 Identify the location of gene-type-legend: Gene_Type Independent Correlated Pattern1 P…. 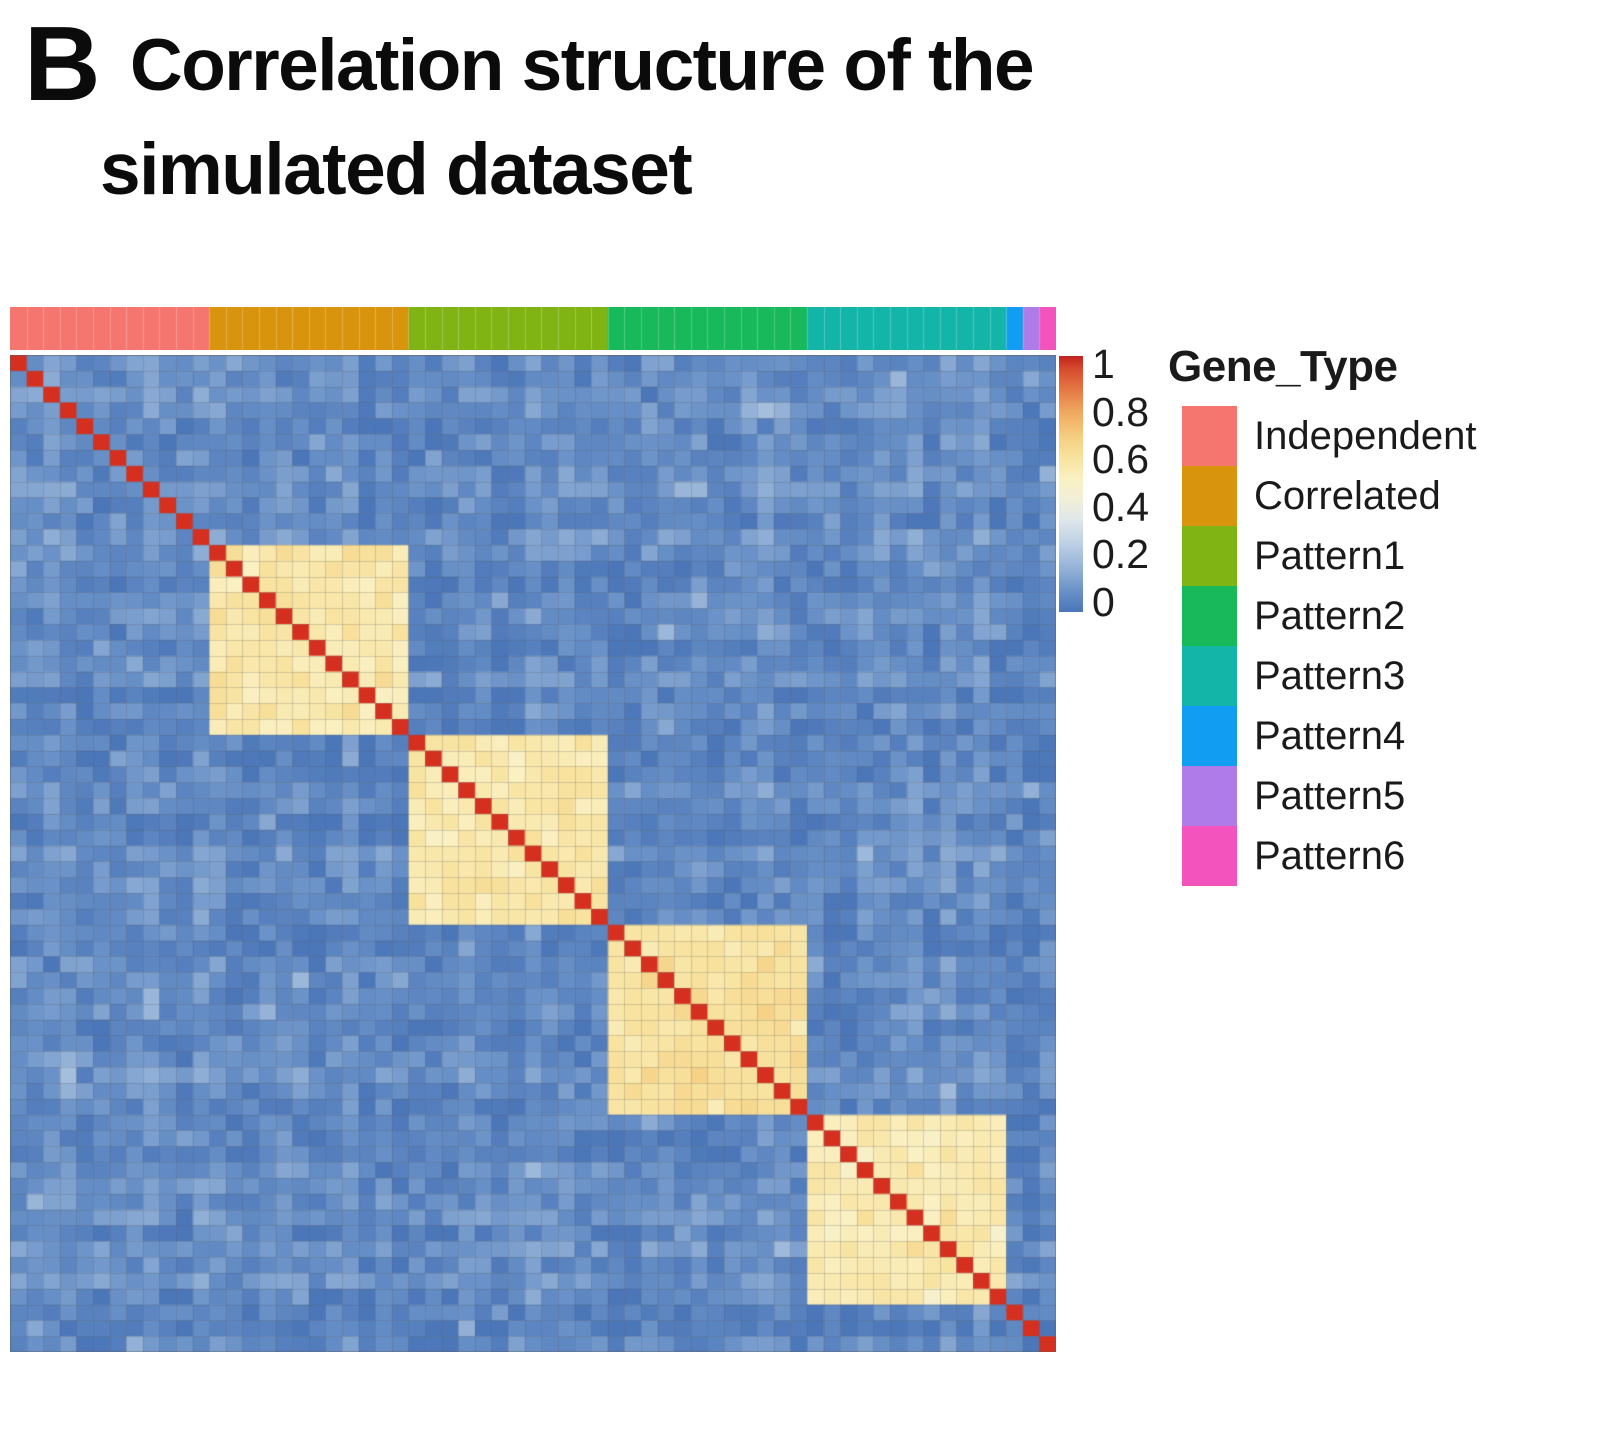
(1378, 614).